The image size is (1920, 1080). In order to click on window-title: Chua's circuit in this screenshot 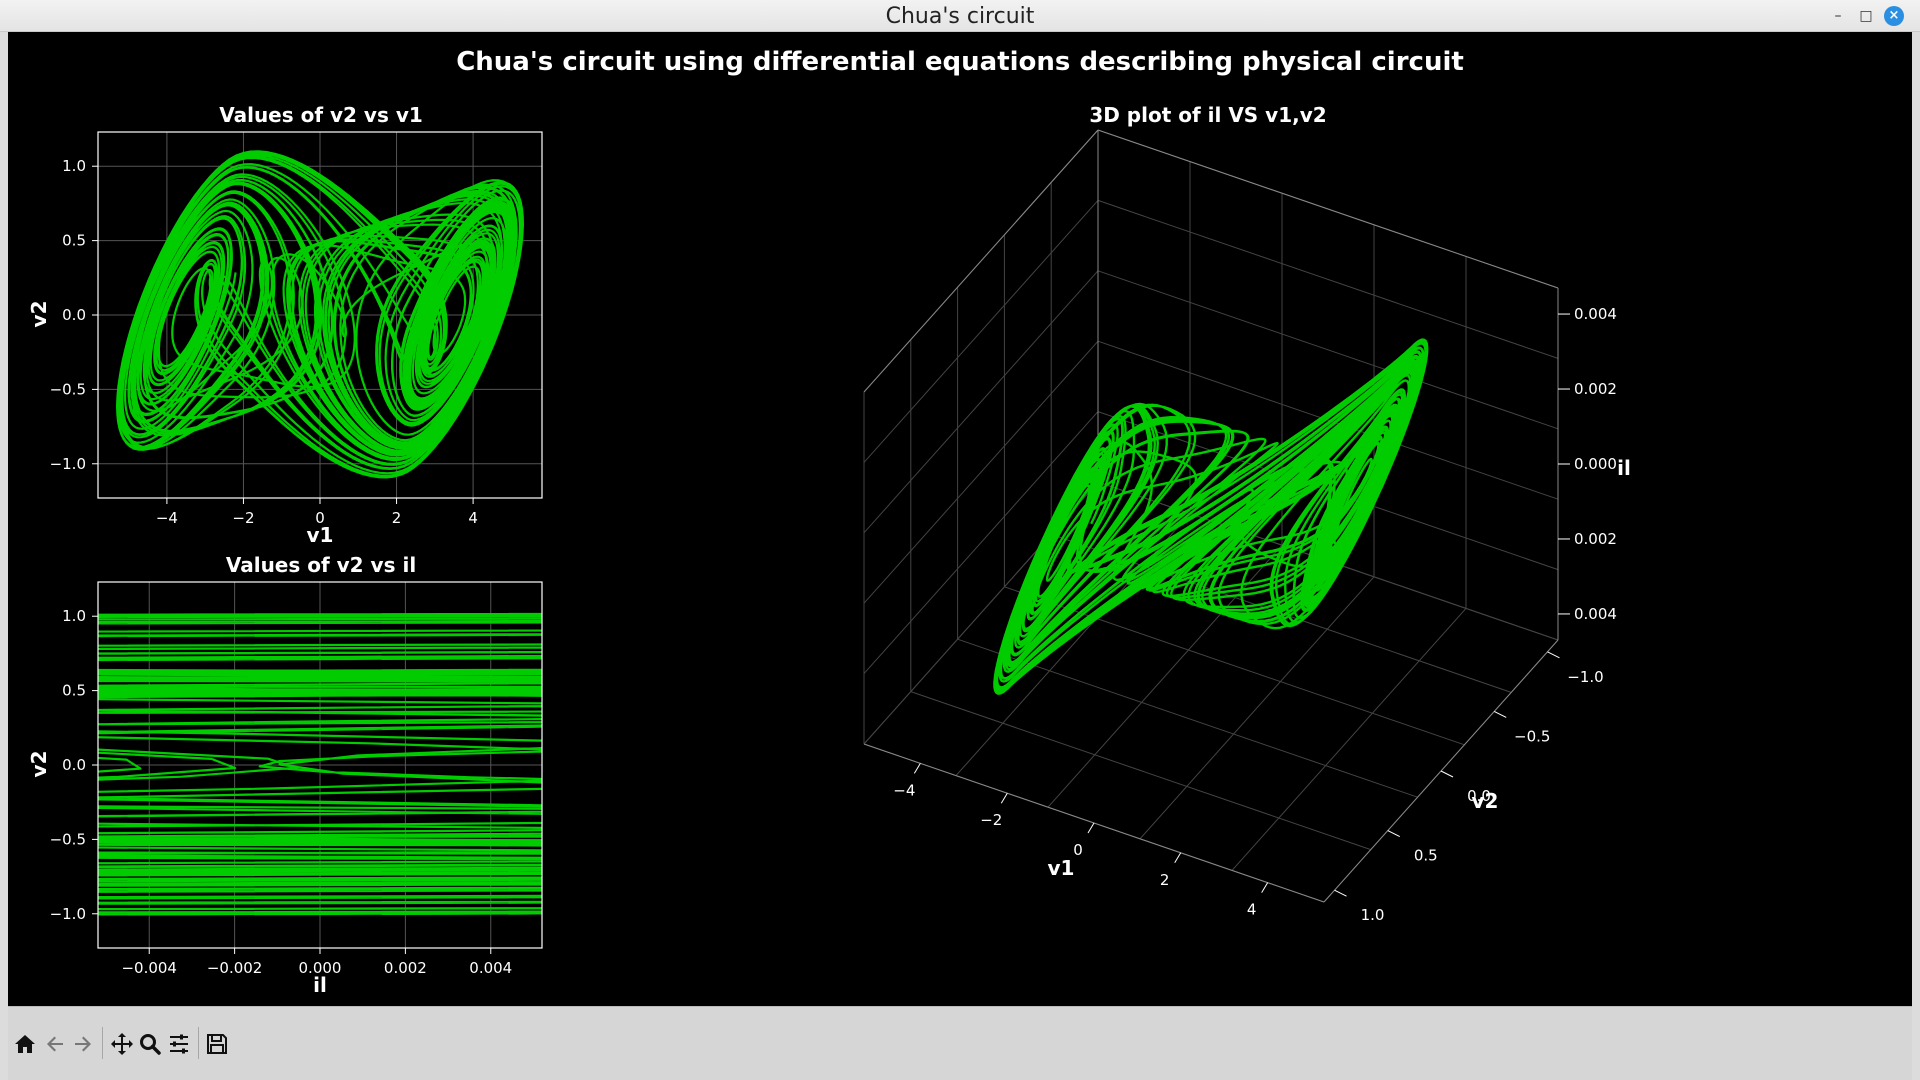, I will do `click(960, 16)`.